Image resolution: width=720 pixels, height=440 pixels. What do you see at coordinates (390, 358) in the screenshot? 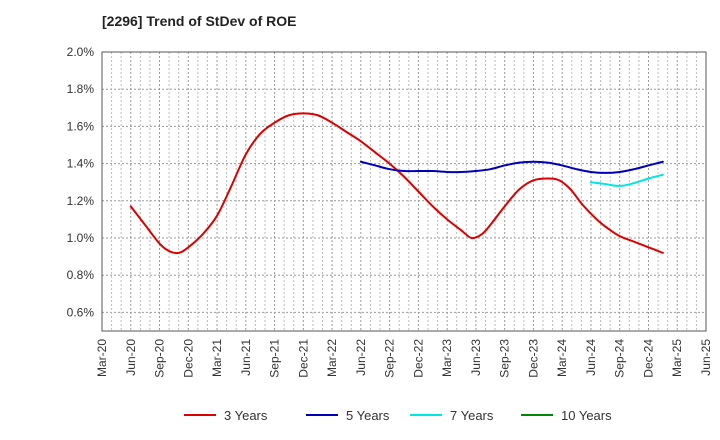
I see `x-tick-label: Sep-22` at bounding box center [390, 358].